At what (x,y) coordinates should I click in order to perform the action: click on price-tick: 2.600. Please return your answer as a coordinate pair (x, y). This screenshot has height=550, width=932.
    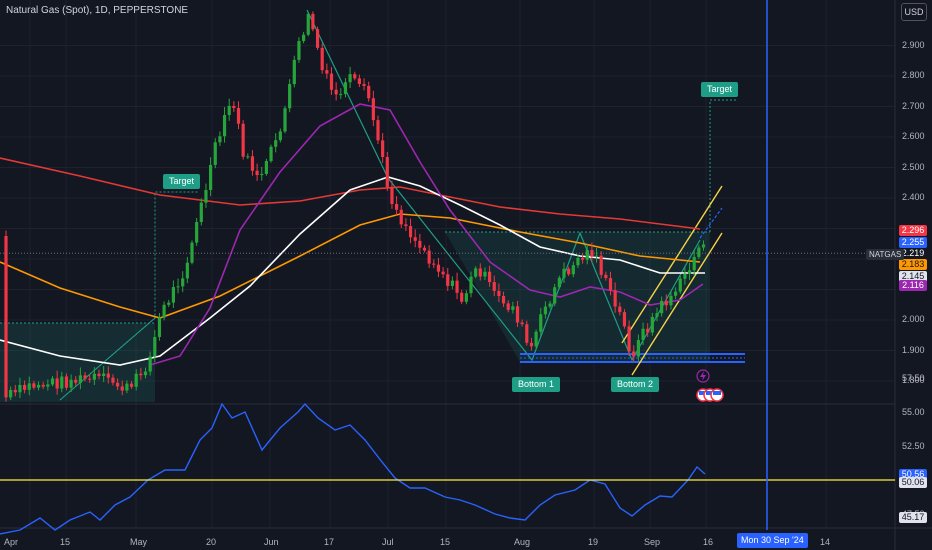
    Looking at the image, I should click on (913, 136).